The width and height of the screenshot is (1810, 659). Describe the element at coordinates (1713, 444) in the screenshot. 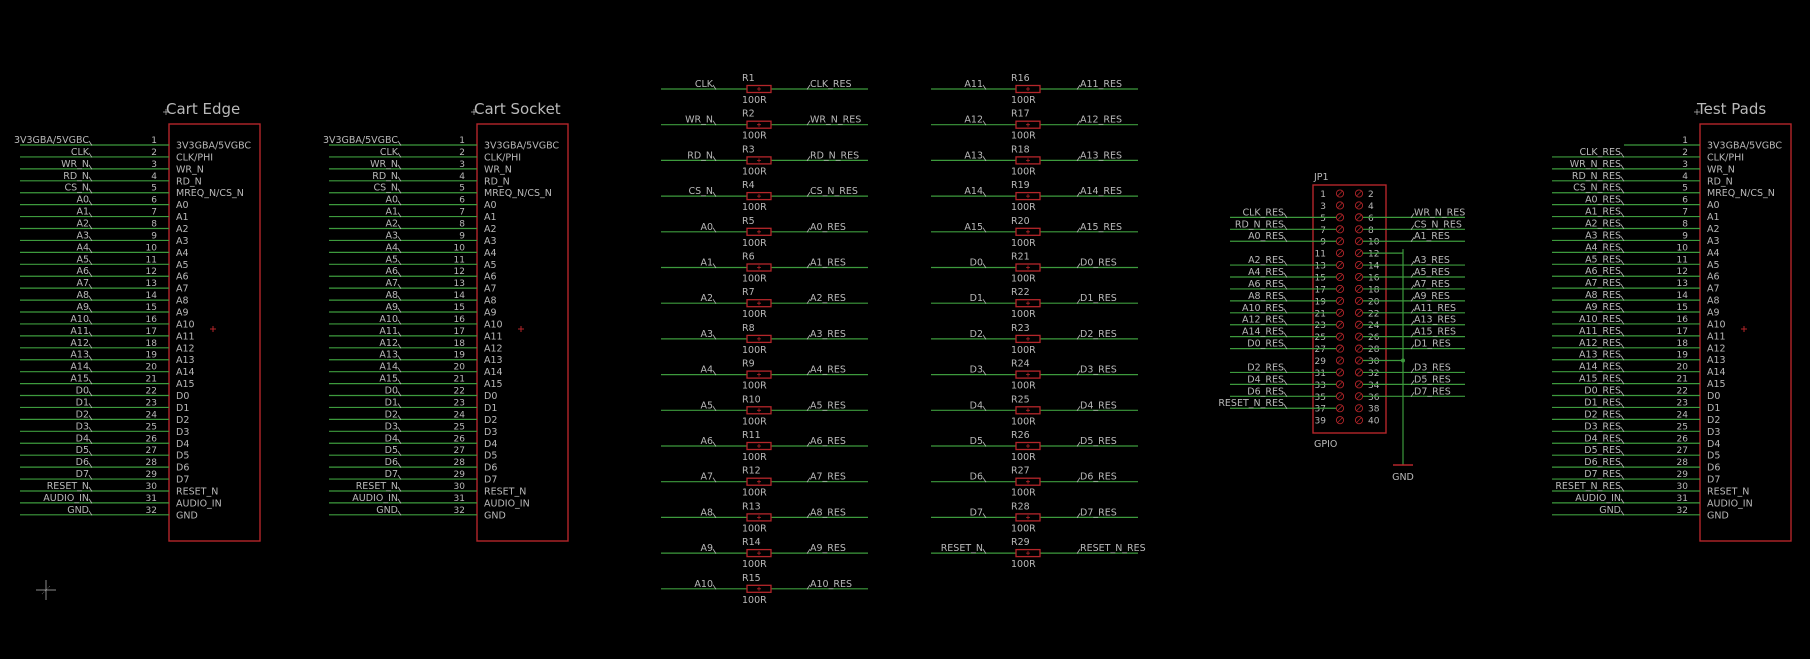

I see `pin-function-label: D4` at that location.